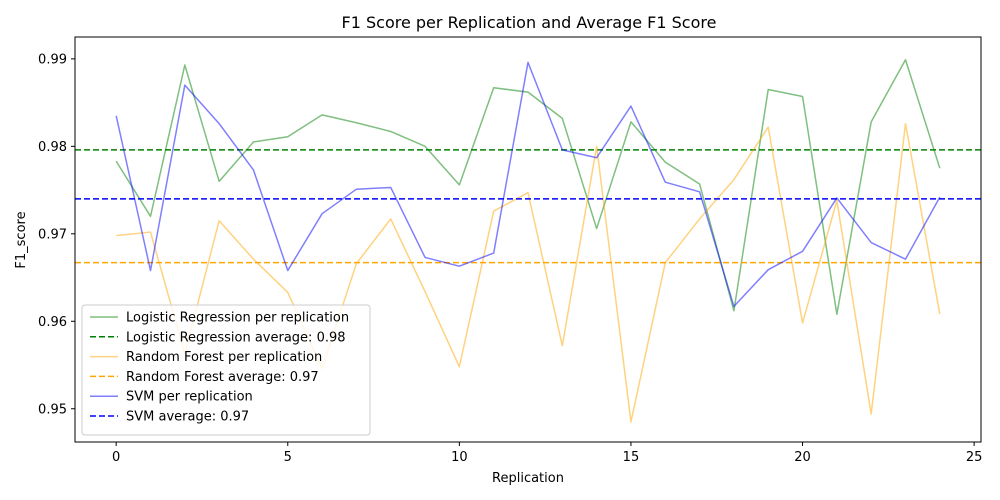 This screenshot has width=1000, height=500. What do you see at coordinates (52, 59) in the screenshot?
I see `y-tick-label: 0.99` at bounding box center [52, 59].